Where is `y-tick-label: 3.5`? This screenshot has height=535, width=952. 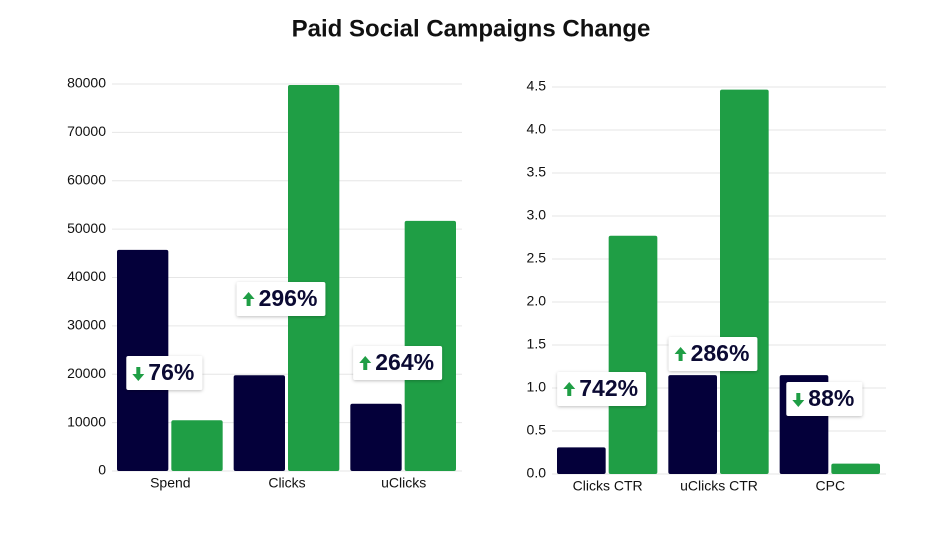 y-tick-label: 3.5 is located at coordinates (537, 172).